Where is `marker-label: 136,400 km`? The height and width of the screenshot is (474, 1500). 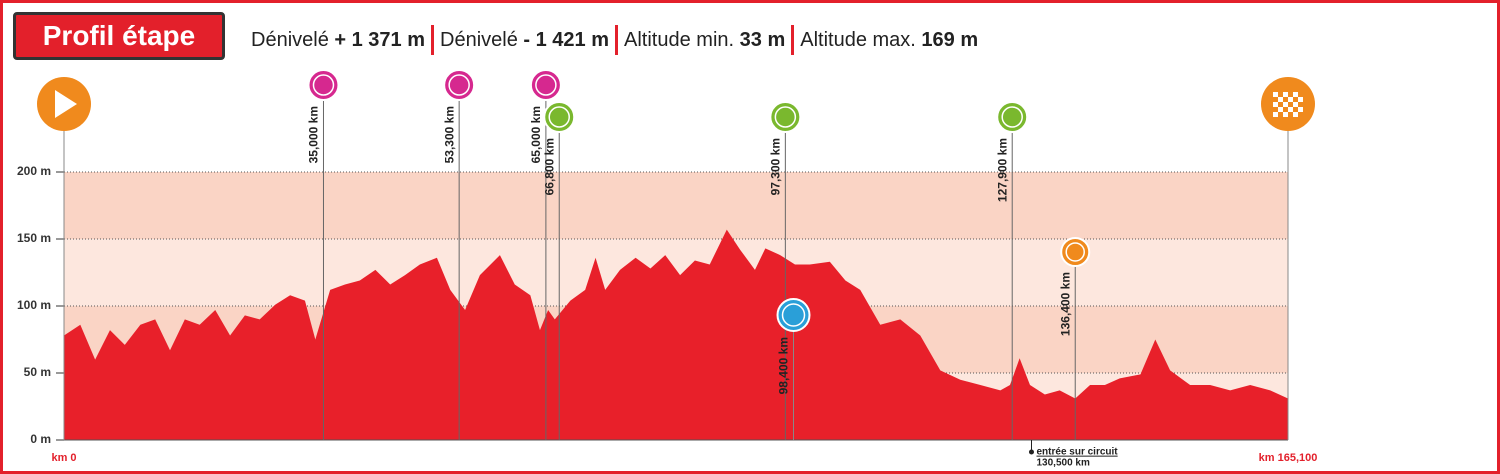
marker-label: 136,400 km is located at coordinates (1065, 304).